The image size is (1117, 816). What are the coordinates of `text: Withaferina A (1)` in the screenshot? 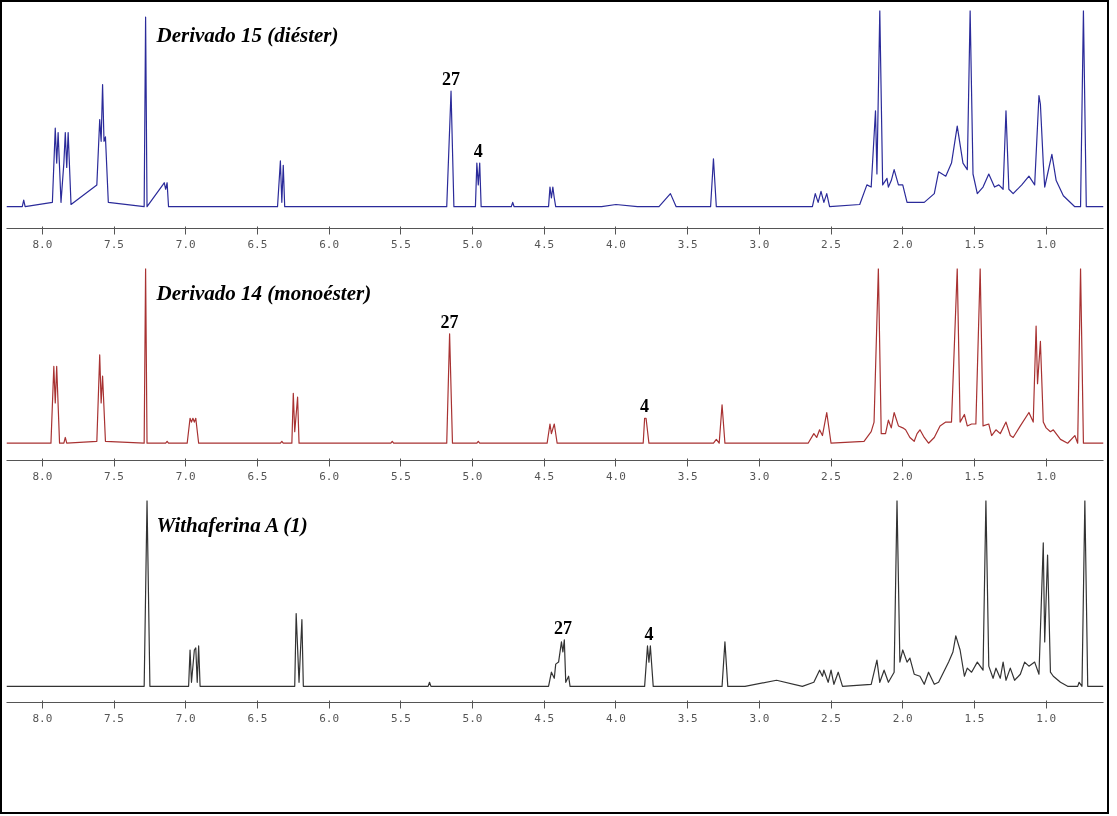 It's located at (232, 524).